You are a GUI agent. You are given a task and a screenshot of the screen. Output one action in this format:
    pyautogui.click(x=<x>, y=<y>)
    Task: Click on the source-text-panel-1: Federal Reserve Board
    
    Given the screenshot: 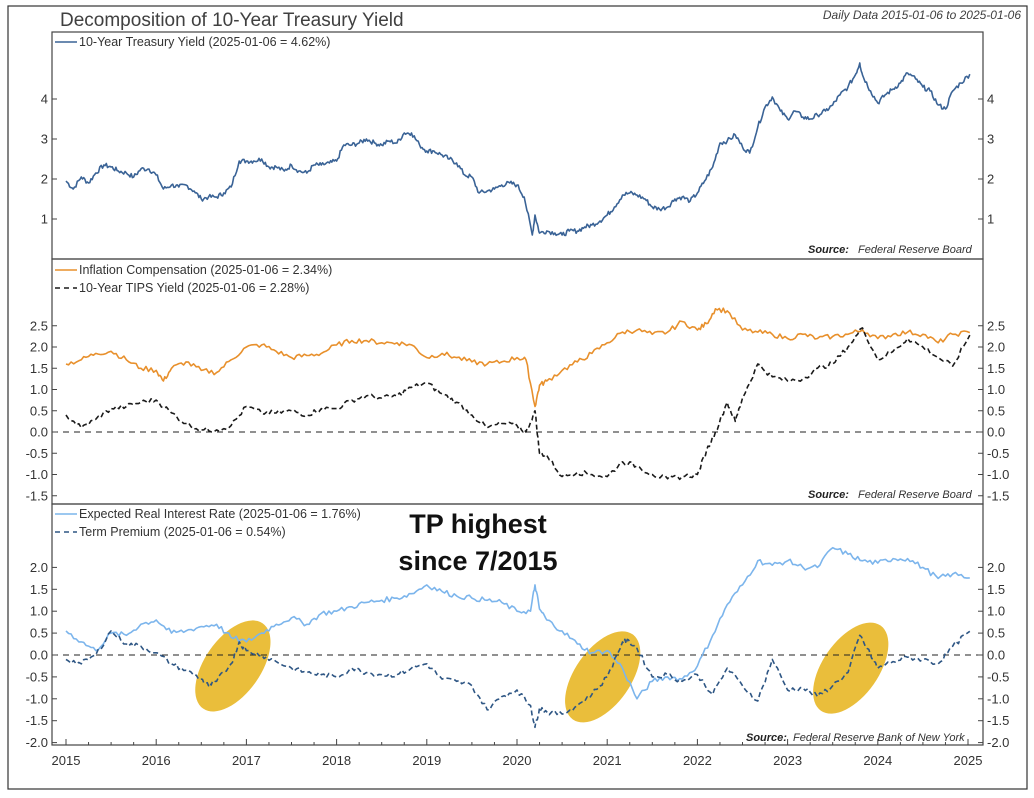 What is the action you would take?
    pyautogui.click(x=915, y=250)
    